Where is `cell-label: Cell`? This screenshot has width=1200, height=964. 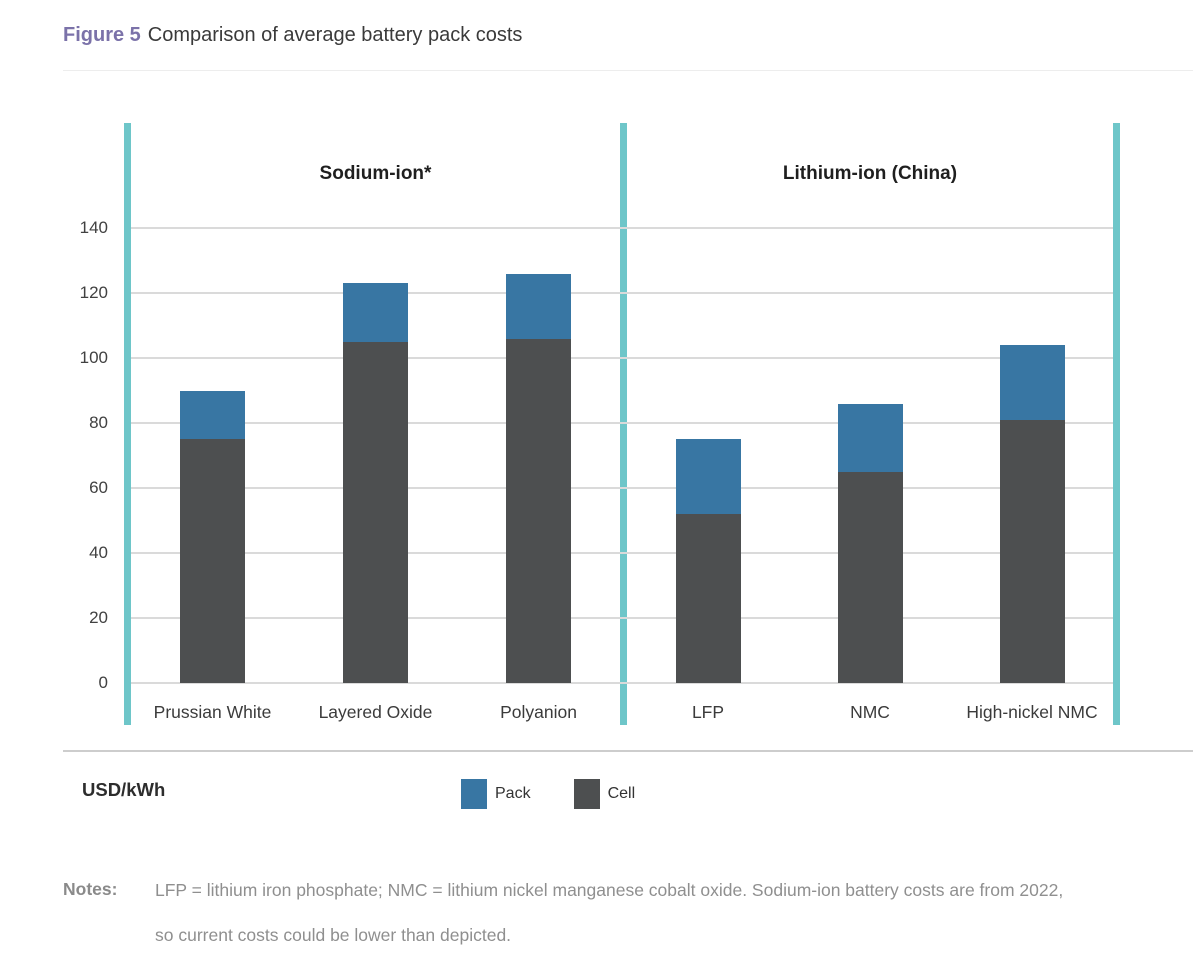 cell-label: Cell is located at coordinates (621, 793).